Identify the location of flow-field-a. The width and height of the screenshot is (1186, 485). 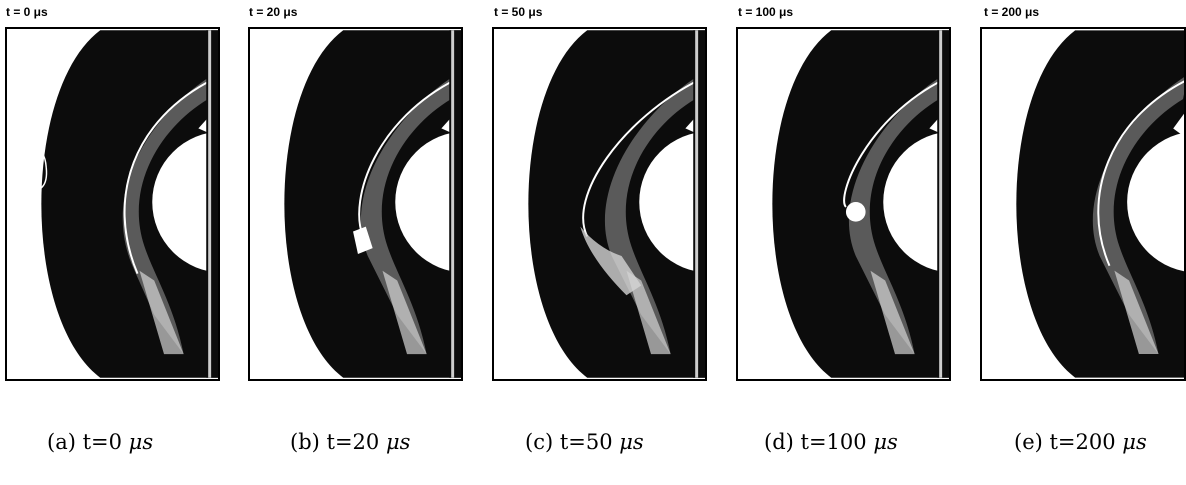
(121, 204).